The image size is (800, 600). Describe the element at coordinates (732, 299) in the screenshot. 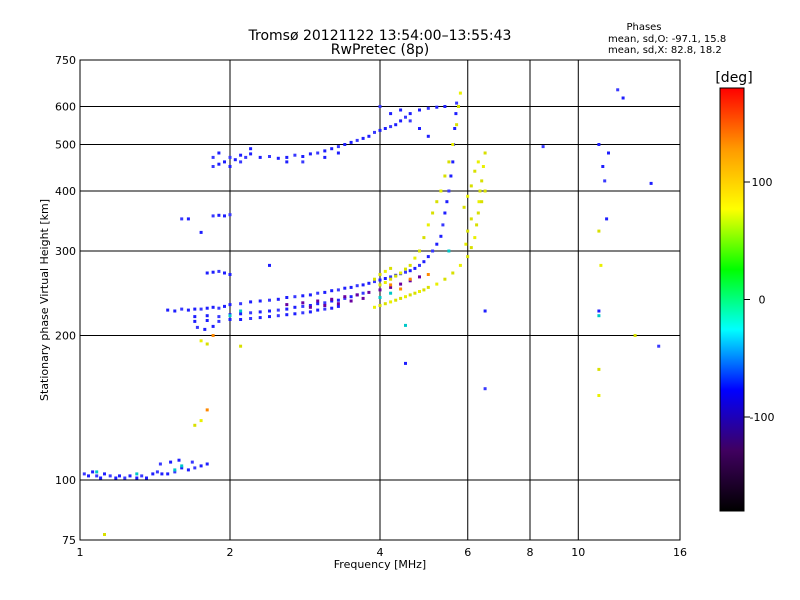

I see `colorbar` at that location.